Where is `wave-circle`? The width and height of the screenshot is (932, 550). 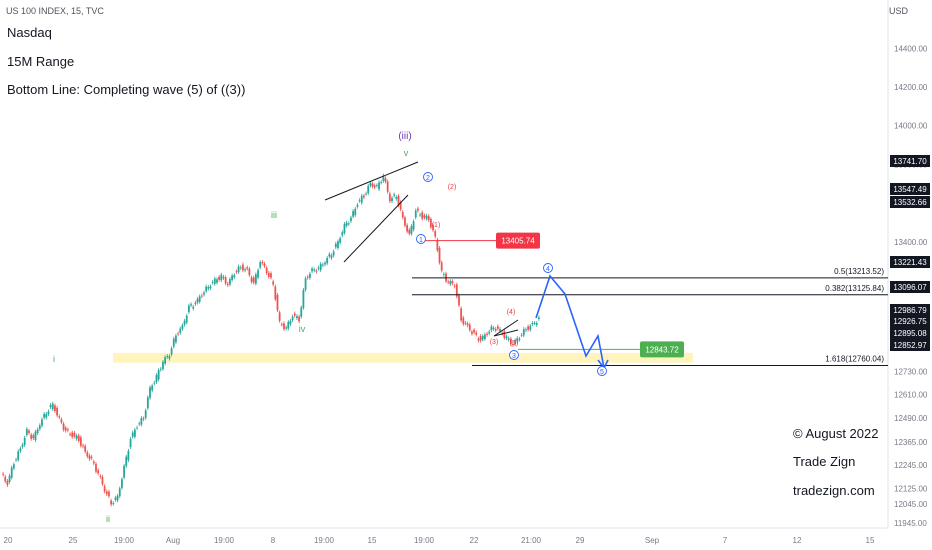 wave-circle is located at coordinates (421, 239).